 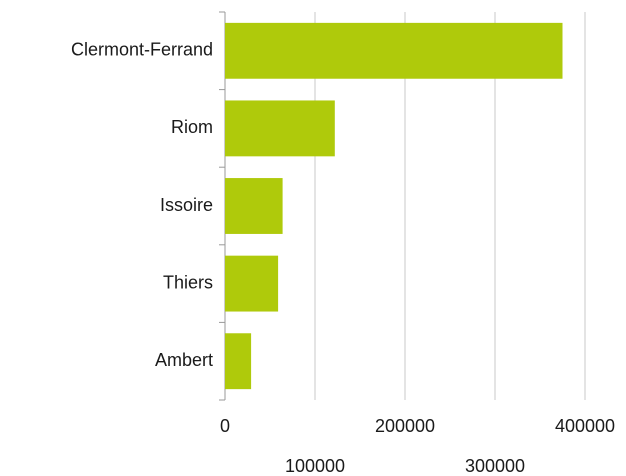 What do you see at coordinates (186, 205) in the screenshot?
I see `y-tick-label: Issoire` at bounding box center [186, 205].